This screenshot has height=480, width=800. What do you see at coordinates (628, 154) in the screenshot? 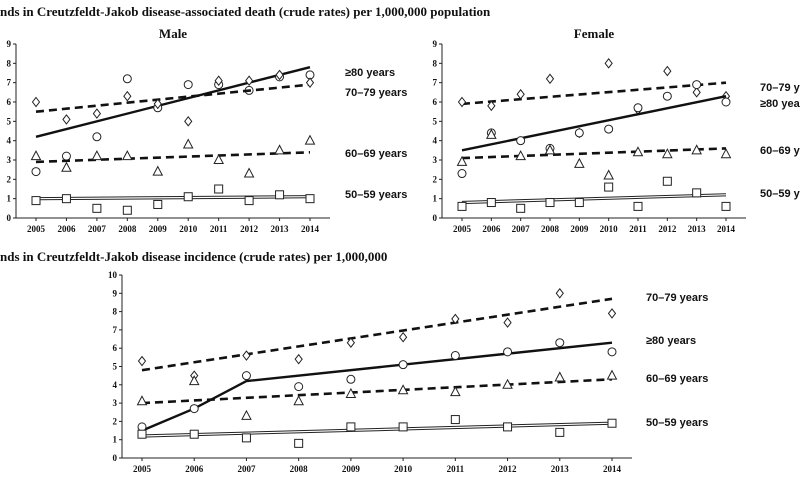
I see `series-2: 60–69 yea` at bounding box center [628, 154].